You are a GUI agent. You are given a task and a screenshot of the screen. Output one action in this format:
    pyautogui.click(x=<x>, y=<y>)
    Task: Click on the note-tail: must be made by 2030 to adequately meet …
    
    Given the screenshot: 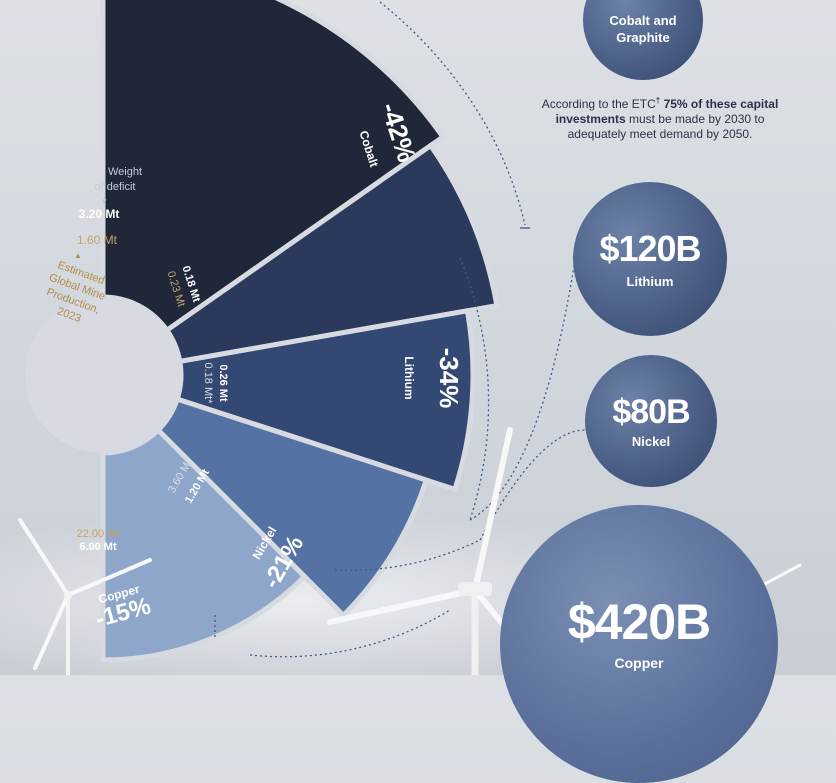 What is the action you would take?
    pyautogui.click(x=666, y=126)
    